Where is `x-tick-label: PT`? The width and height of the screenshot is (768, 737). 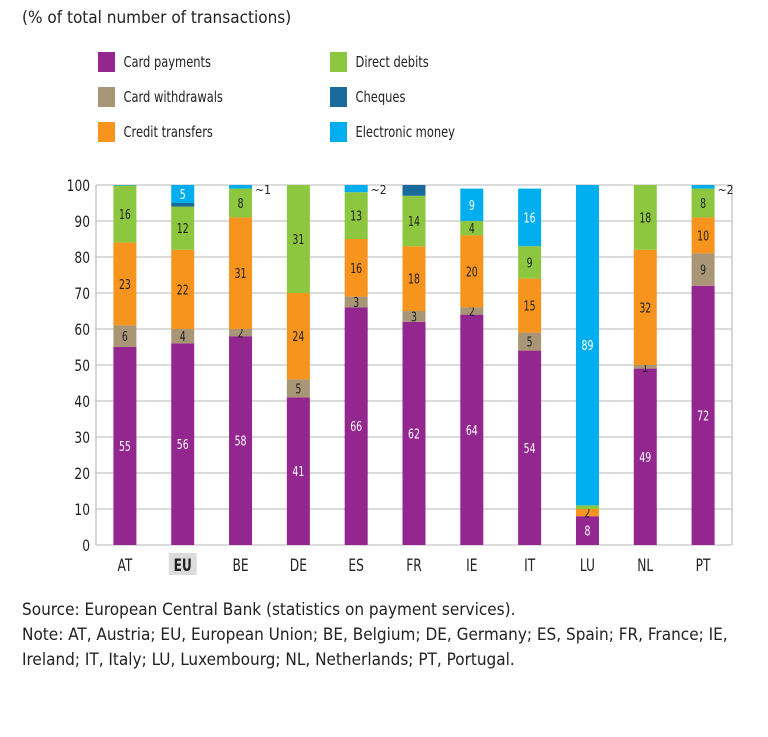 x-tick-label: PT is located at coordinates (703, 566).